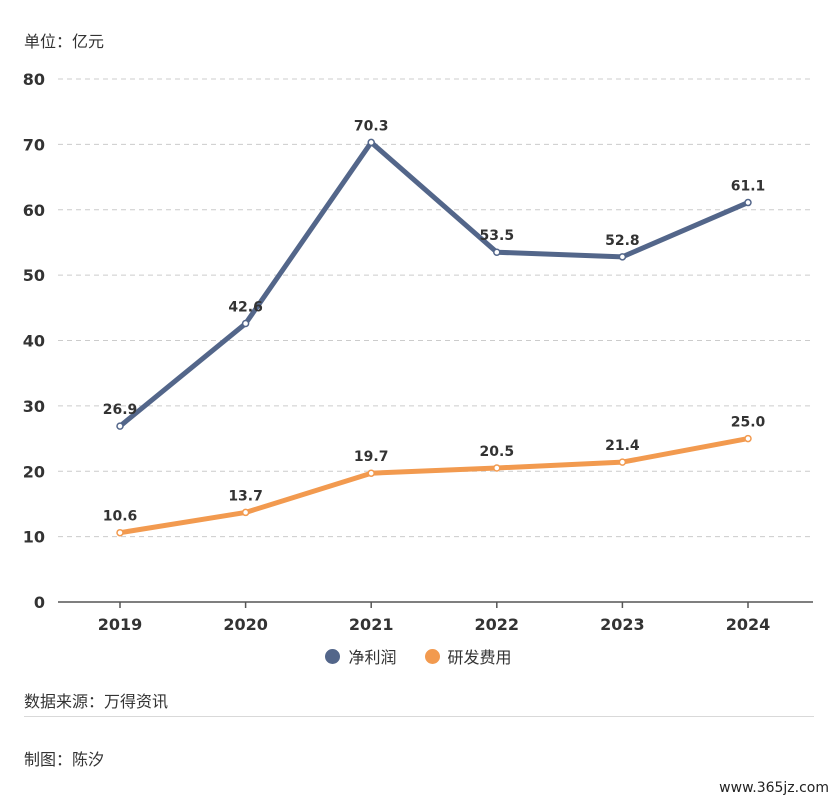 This screenshot has height=805, width=837. What do you see at coordinates (371, 142) in the screenshot?
I see `data-point-0-2021` at bounding box center [371, 142].